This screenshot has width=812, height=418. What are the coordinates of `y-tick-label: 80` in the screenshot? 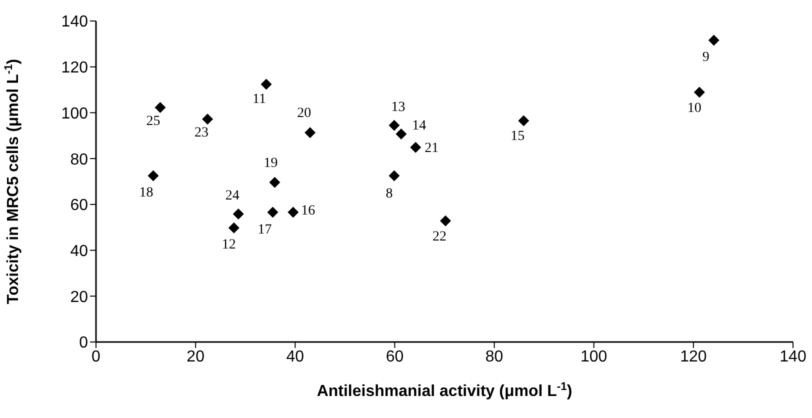 It's located at (79, 159).